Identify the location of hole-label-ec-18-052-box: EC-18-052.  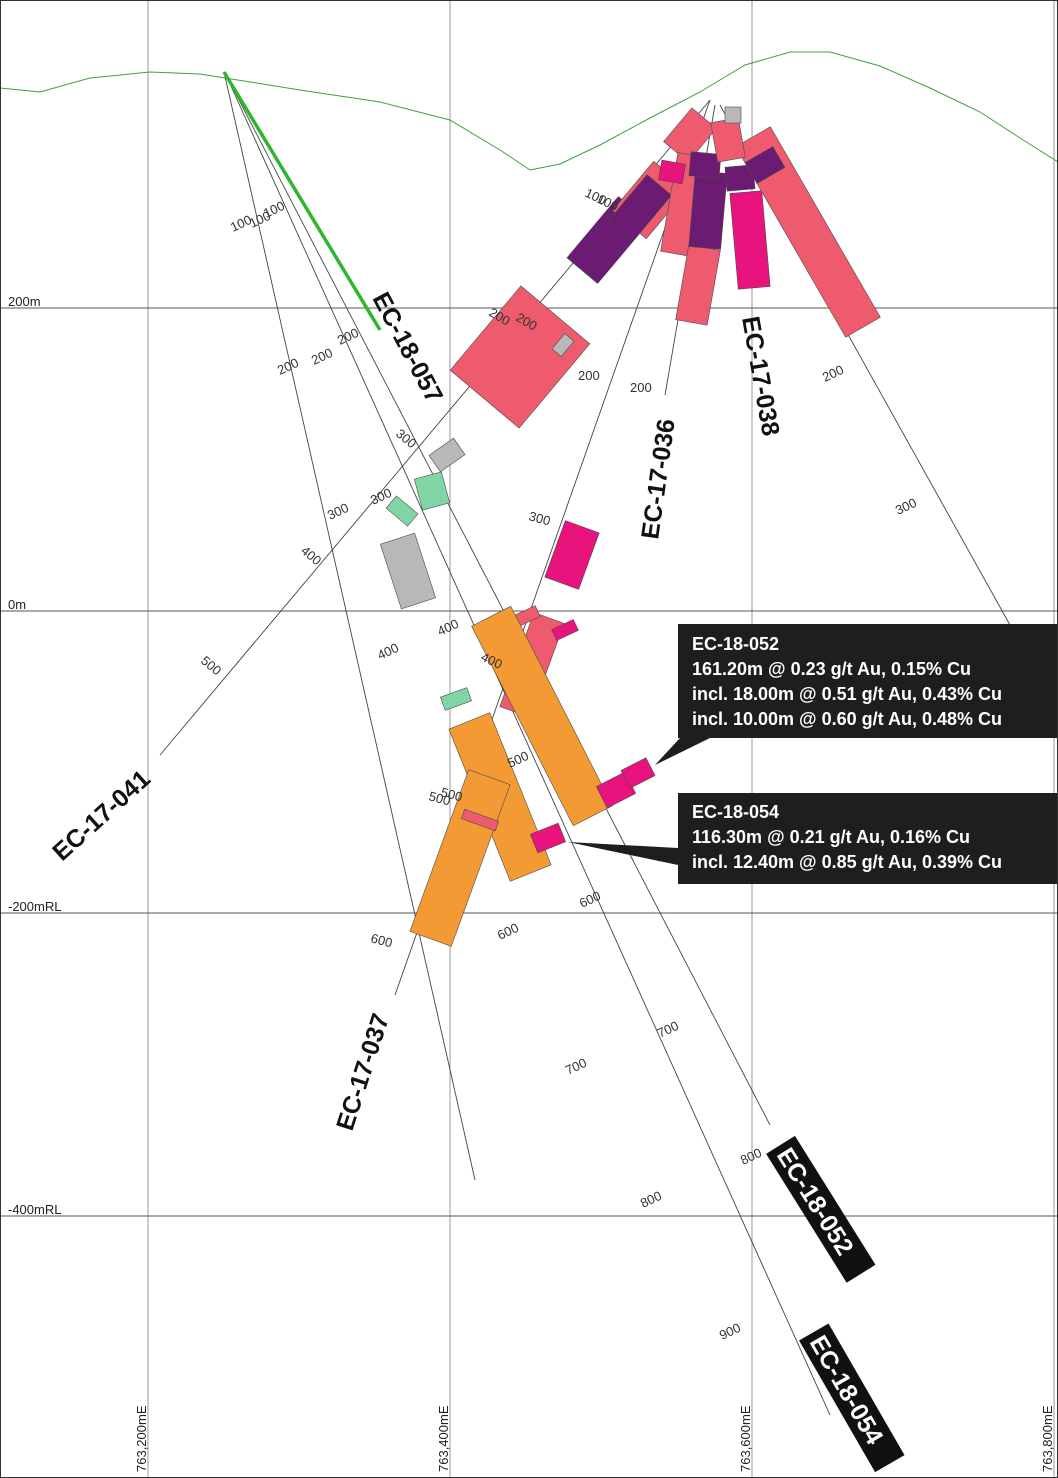
(821, 1209).